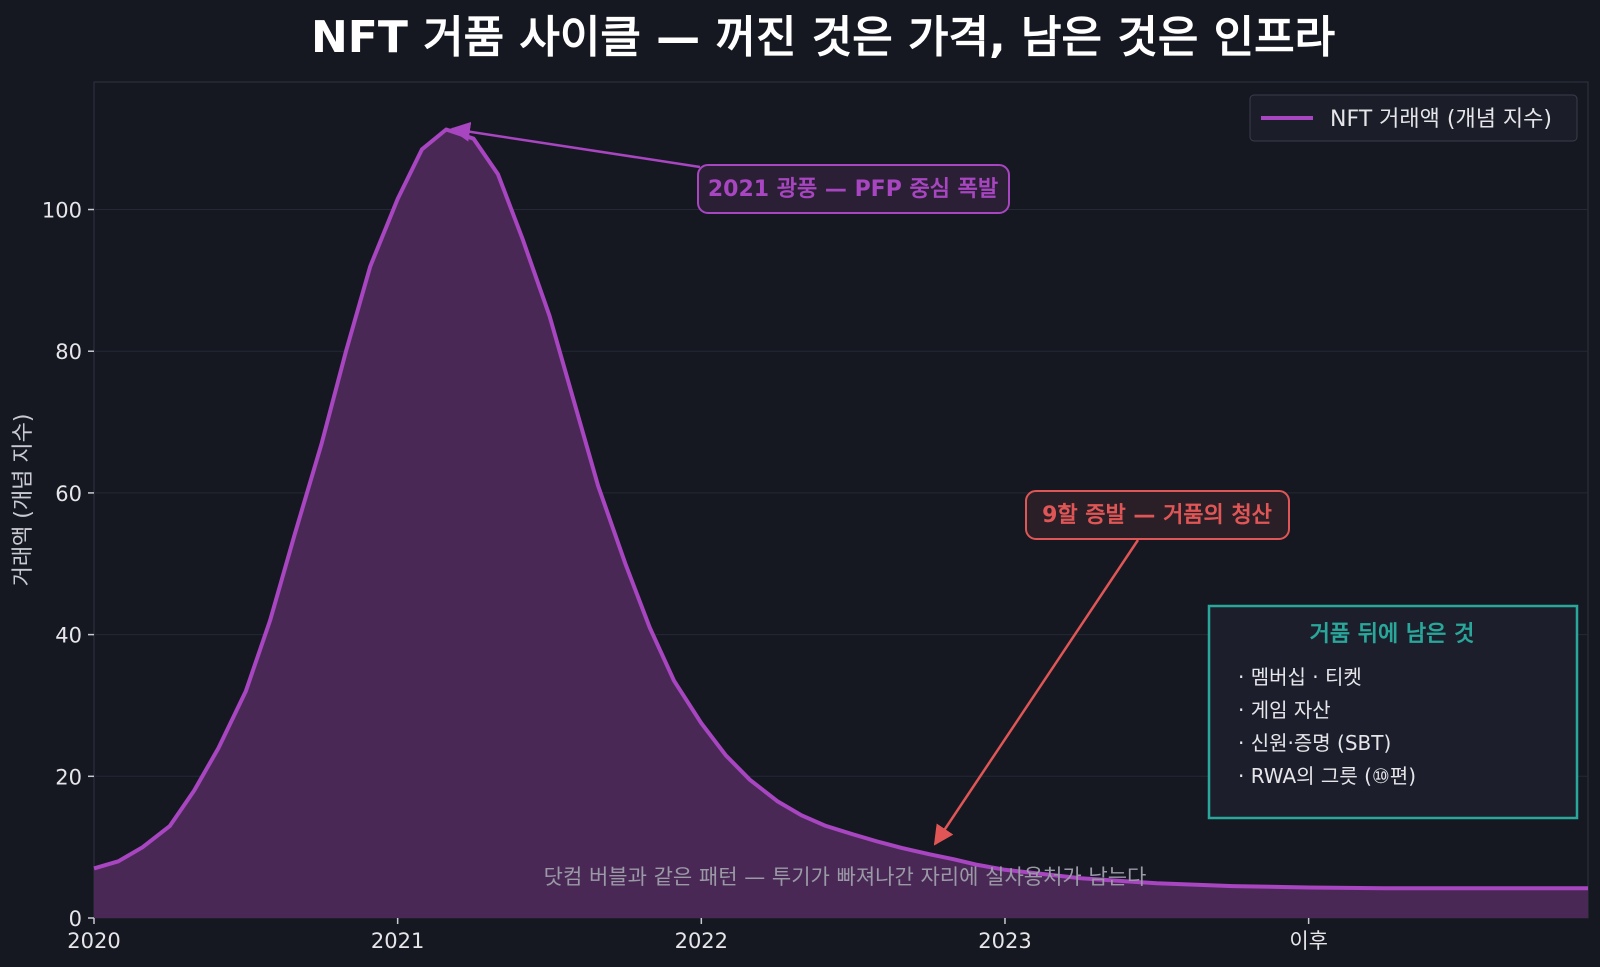 This screenshot has height=967, width=1600. What do you see at coordinates (1004, 941) in the screenshot?
I see `x-tick-label: 2023` at bounding box center [1004, 941].